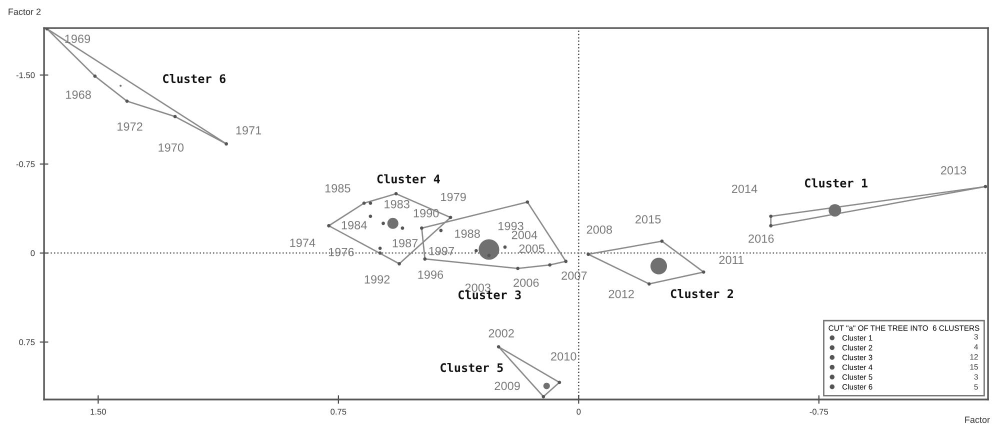 The width and height of the screenshot is (992, 425). What do you see at coordinates (525, 235) in the screenshot?
I see `annotation: 2004` at bounding box center [525, 235].